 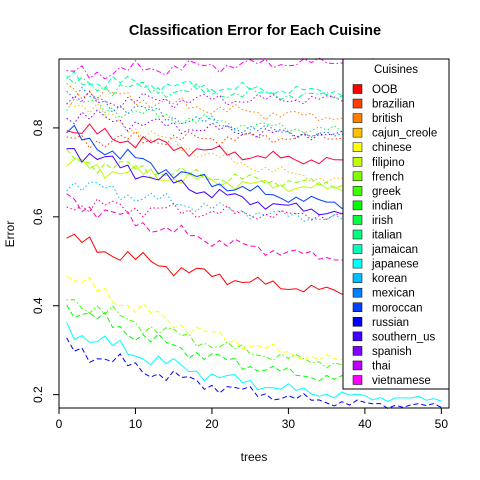 I want to click on x-axis-label: trees, so click(x=254, y=457).